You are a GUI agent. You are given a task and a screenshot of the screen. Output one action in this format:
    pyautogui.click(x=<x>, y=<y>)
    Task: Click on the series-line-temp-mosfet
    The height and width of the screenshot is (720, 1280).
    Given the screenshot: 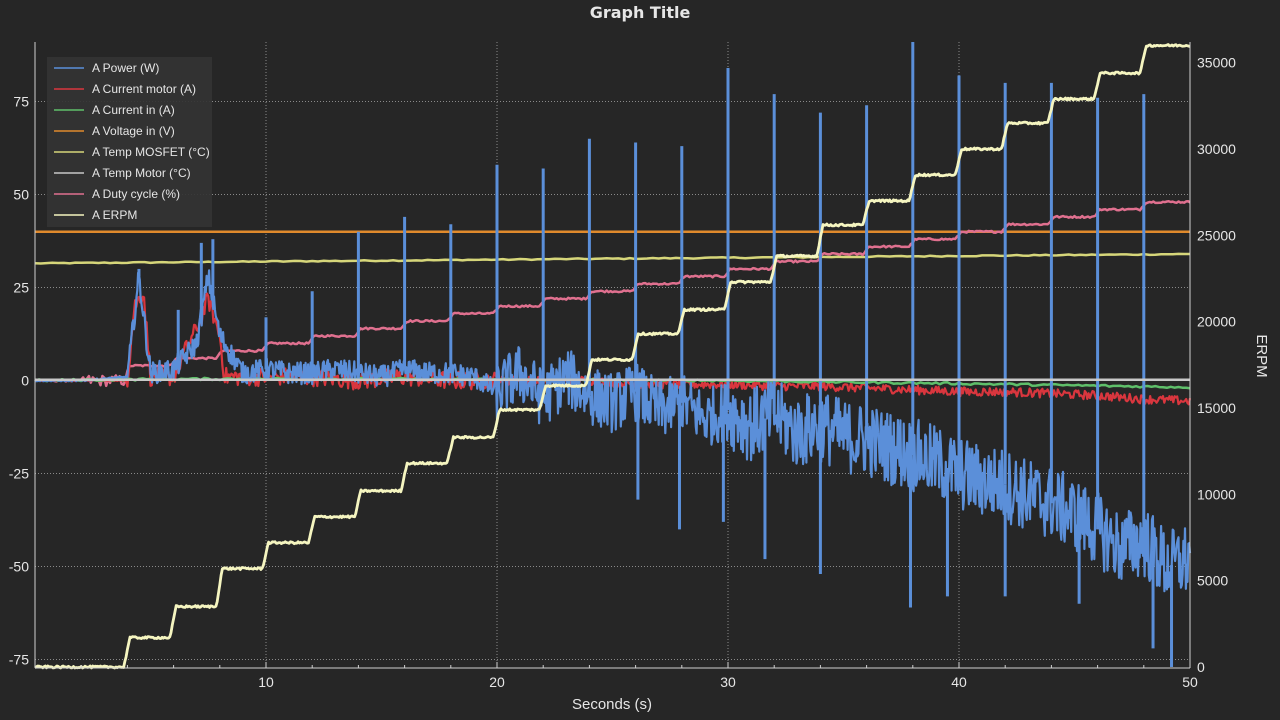 What is the action you would take?
    pyautogui.click(x=612, y=258)
    